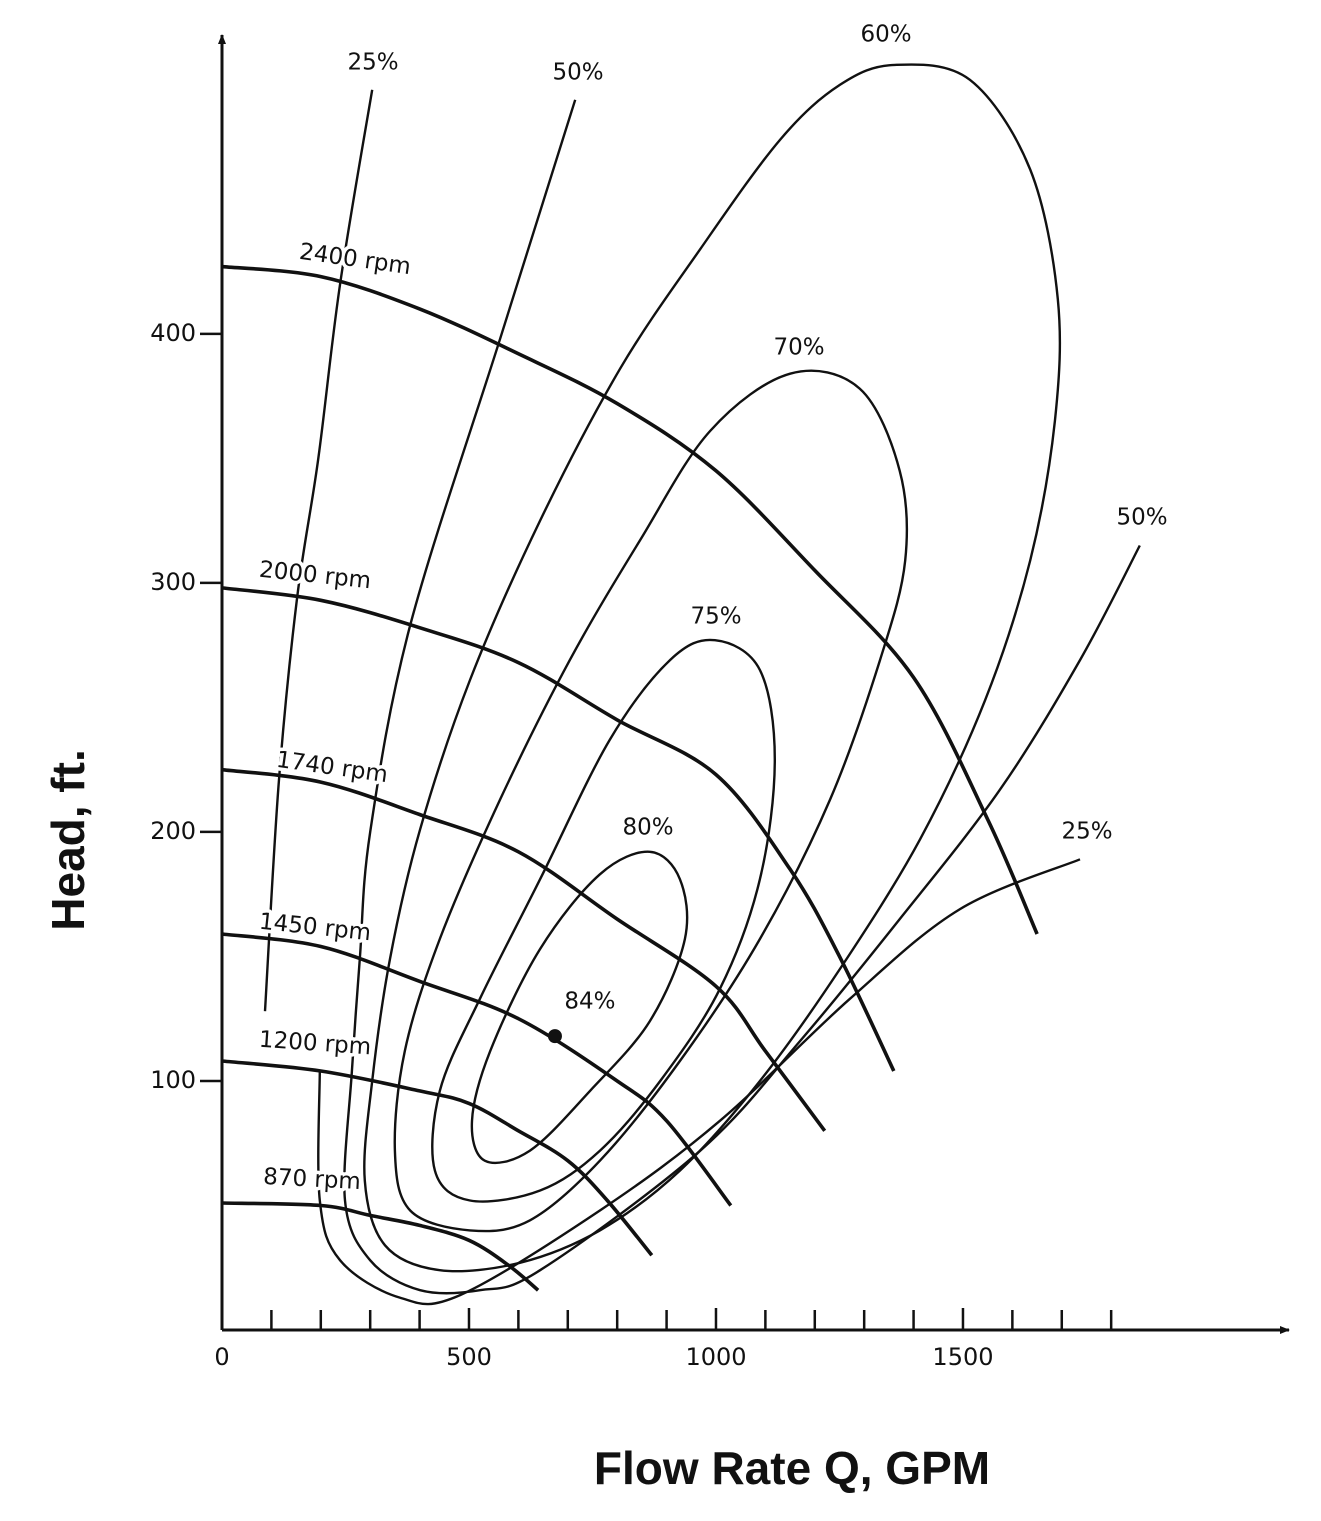  I want to click on efficiency-label: 80%, so click(647, 828).